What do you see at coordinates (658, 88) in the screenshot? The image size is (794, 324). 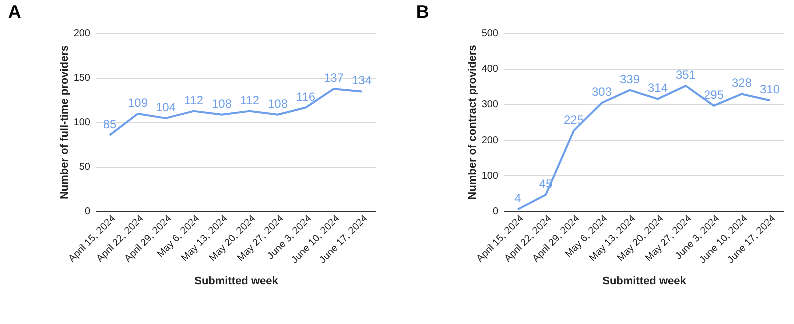 I see `data-label: 314` at bounding box center [658, 88].